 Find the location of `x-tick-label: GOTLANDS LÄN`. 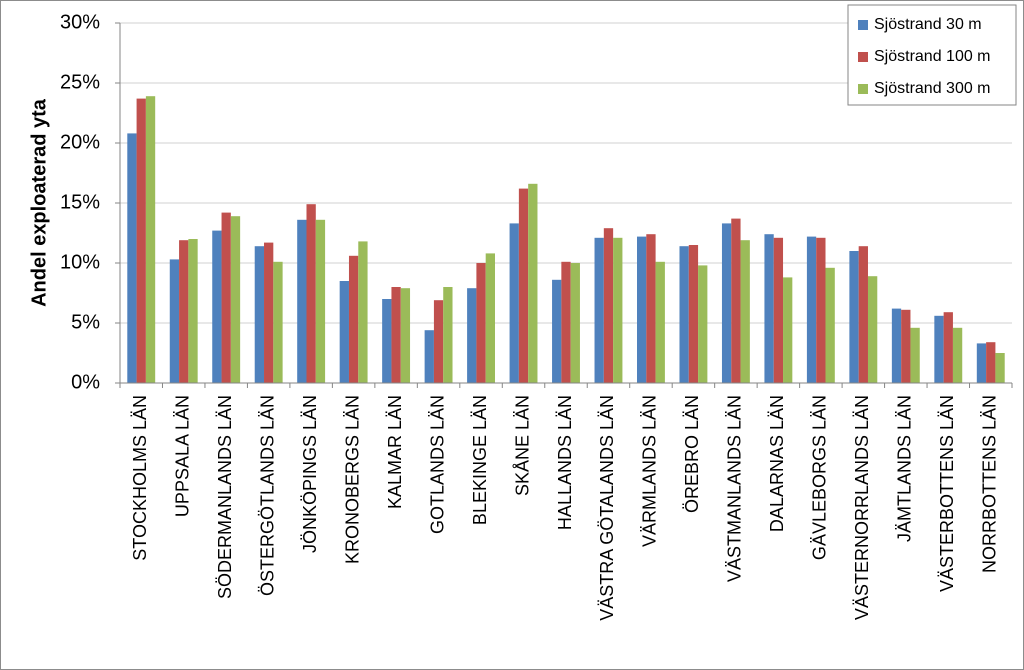

x-tick-label: GOTLANDS LÄN is located at coordinates (437, 464).